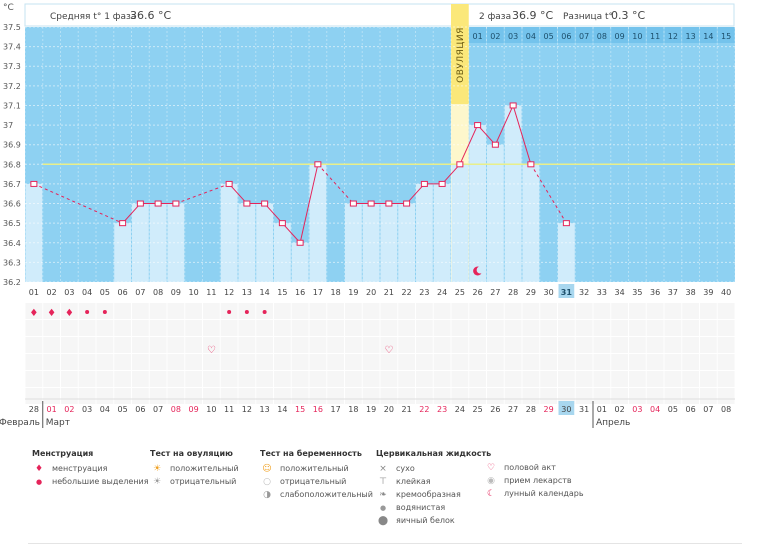 This screenshot has height=548, width=770. Describe the element at coordinates (620, 292) in the screenshot. I see `cycle-day-label: 34` at that location.